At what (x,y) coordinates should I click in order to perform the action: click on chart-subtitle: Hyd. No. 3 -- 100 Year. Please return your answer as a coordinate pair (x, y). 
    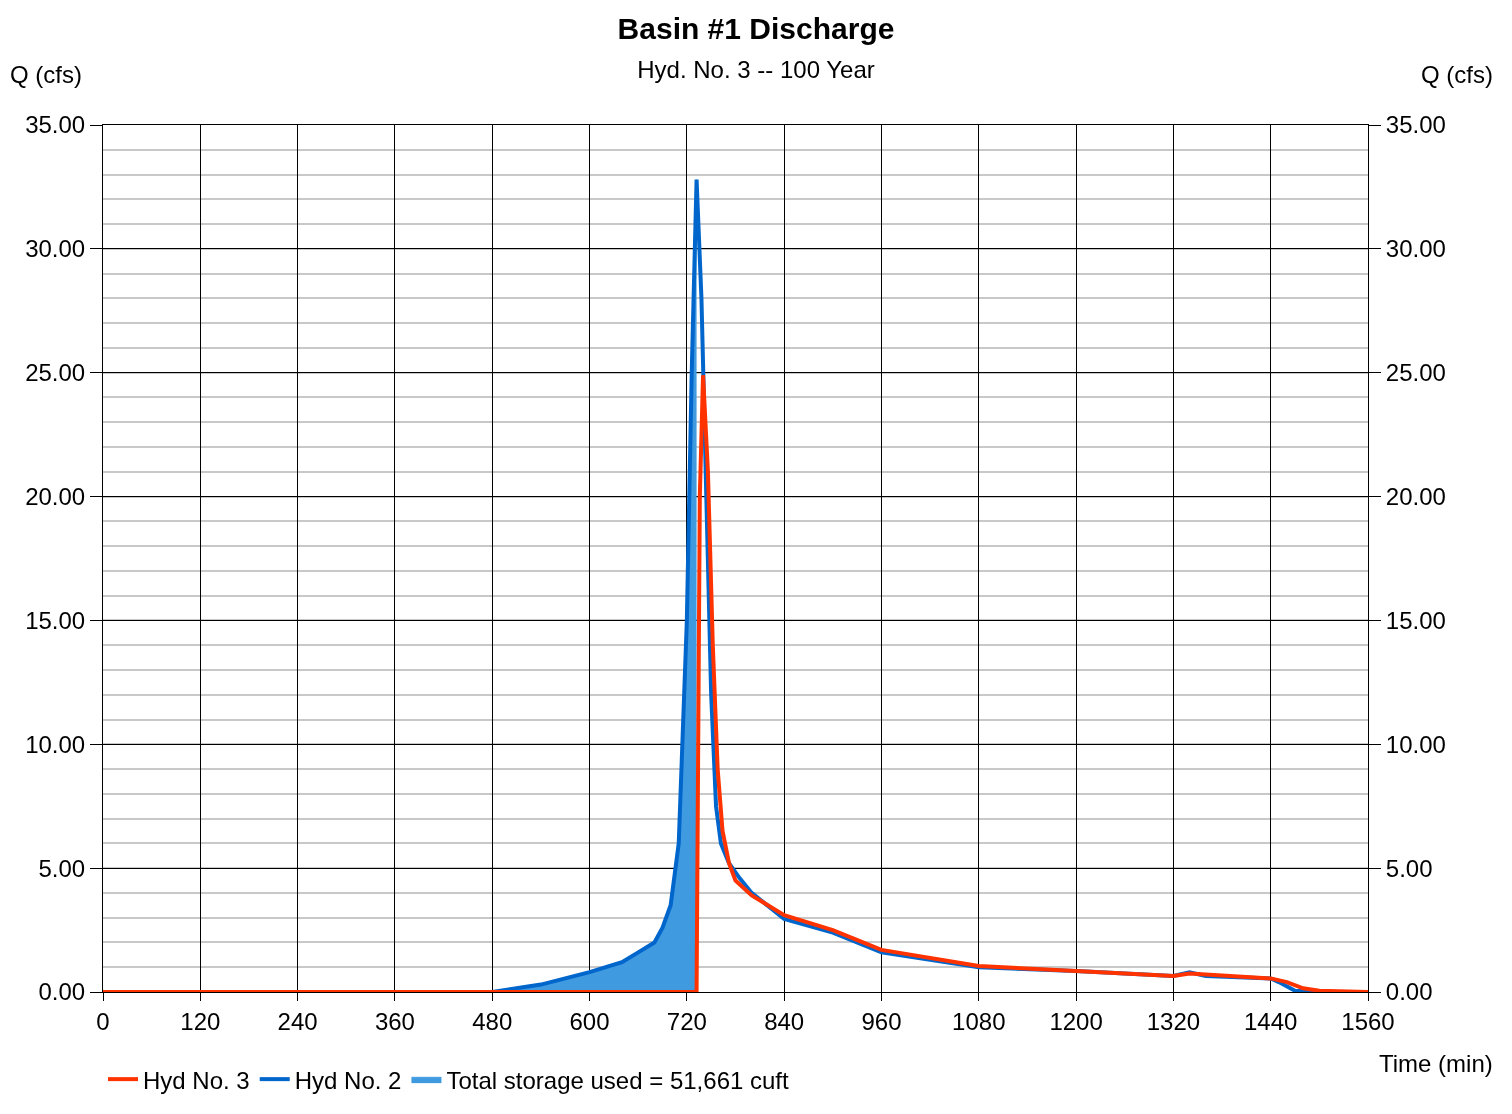
    Looking at the image, I should click on (756, 69).